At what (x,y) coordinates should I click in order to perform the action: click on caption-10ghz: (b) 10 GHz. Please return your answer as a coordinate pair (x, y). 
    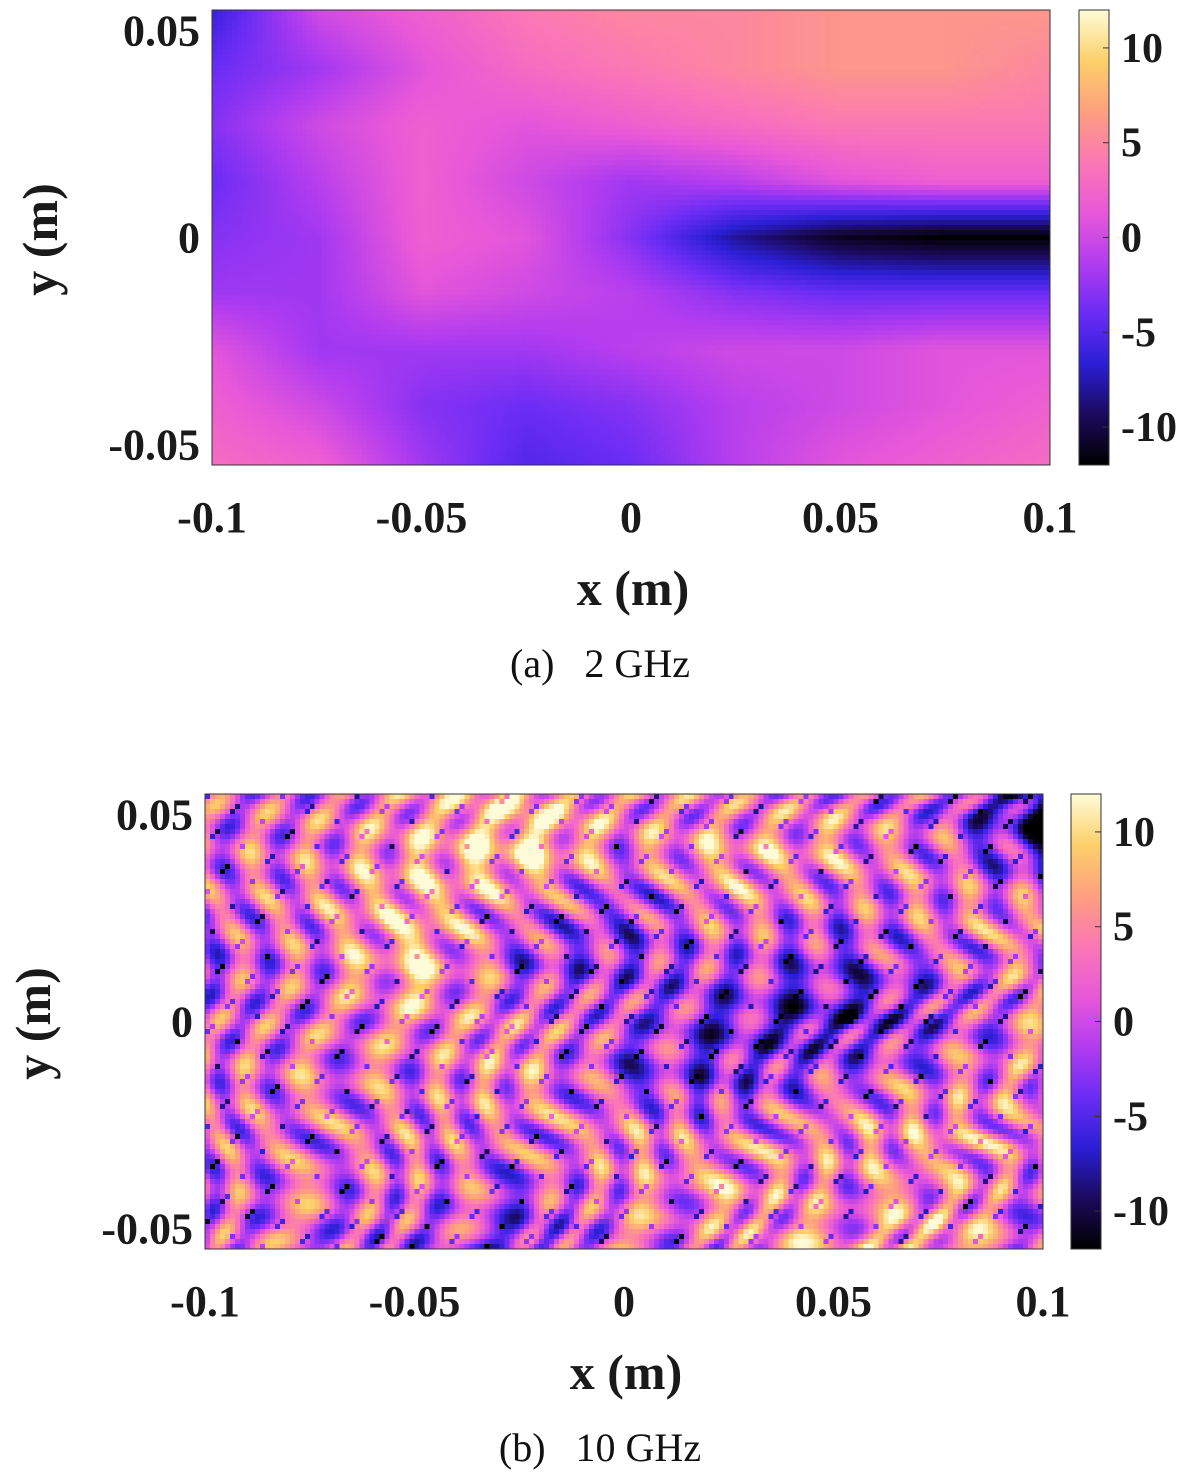
    Looking at the image, I should click on (600, 1447).